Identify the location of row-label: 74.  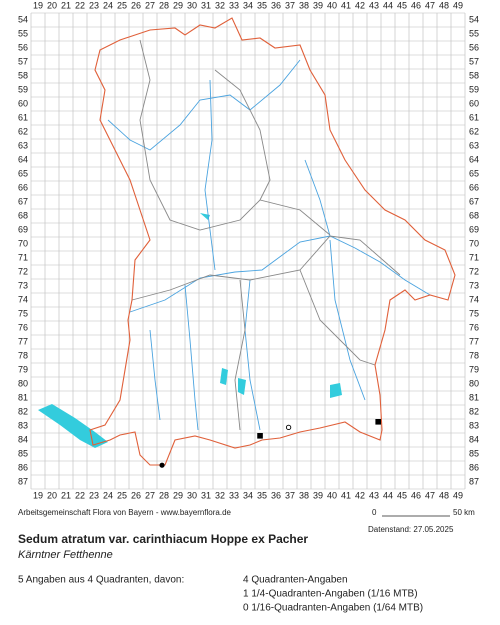
(474, 299).